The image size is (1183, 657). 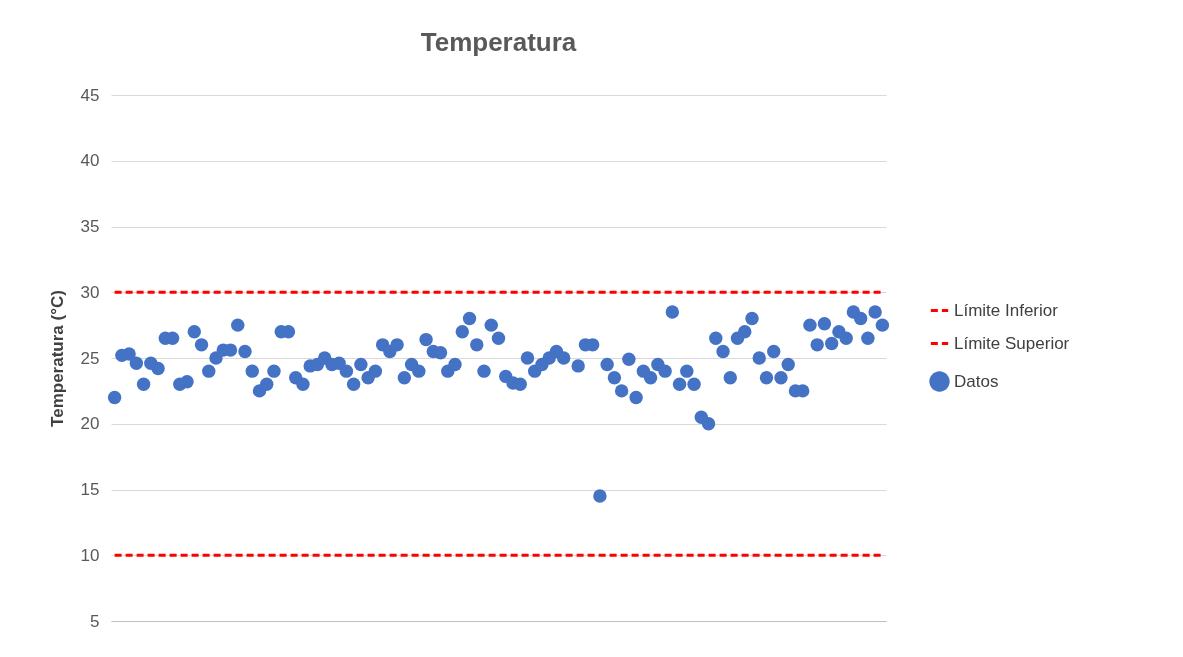 What do you see at coordinates (90, 161) in the screenshot?
I see `y-tick-label: 40` at bounding box center [90, 161].